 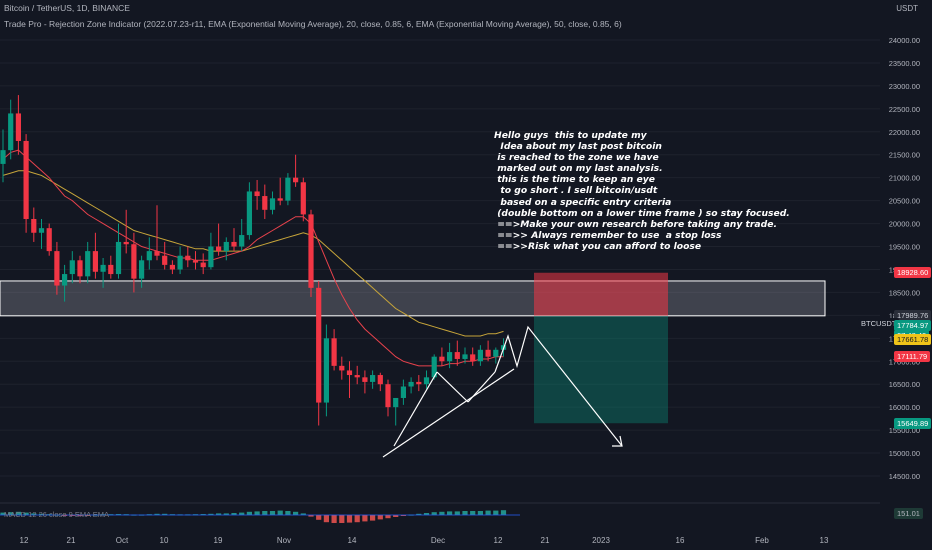 What do you see at coordinates (913, 273) in the screenshot?
I see `stop-price-tag: 18928.60` at bounding box center [913, 273].